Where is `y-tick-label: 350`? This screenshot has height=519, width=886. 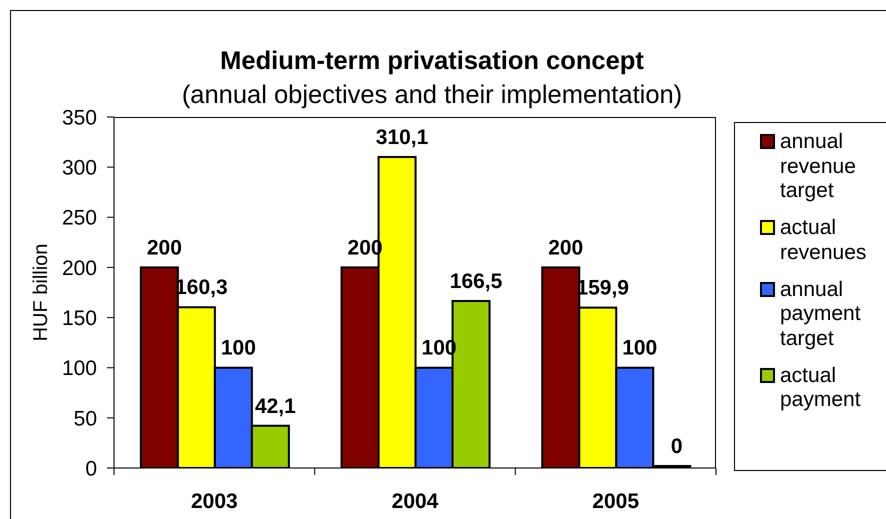 y-tick-label: 350 is located at coordinates (79, 118).